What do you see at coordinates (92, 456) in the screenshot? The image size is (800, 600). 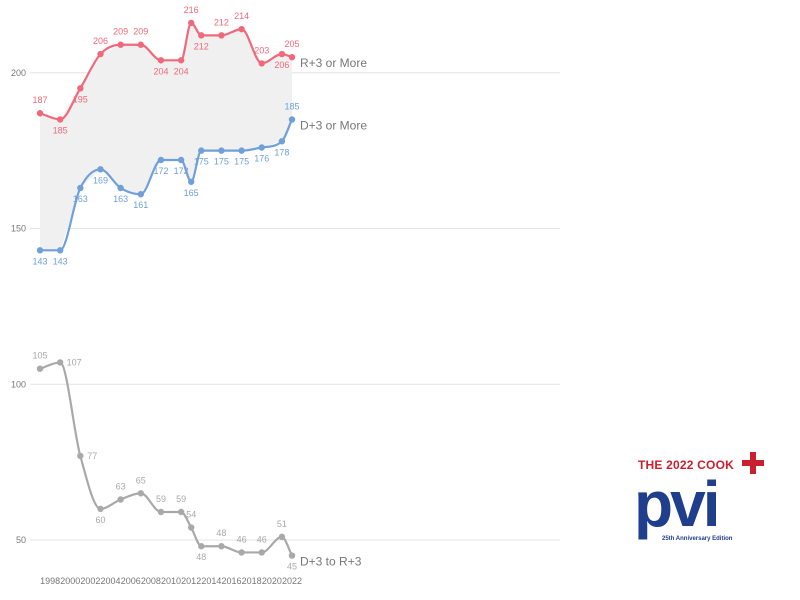 I see `data-label: 77` at bounding box center [92, 456].